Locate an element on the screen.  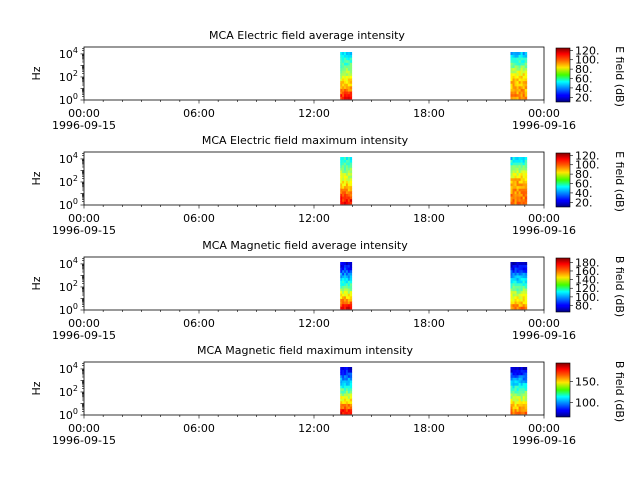
x-tick-label: 12:00 is located at coordinates (314, 323).